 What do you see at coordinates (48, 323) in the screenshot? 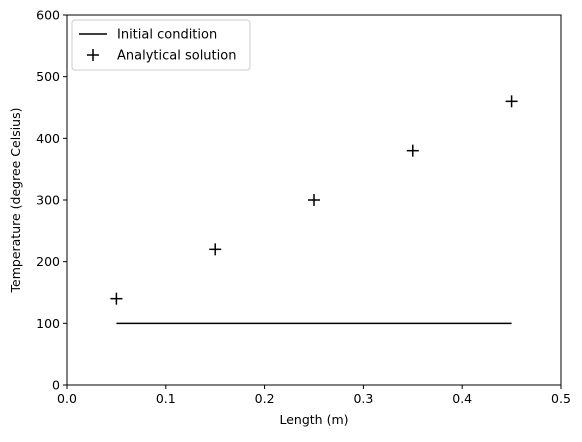
I see `y-tick-label: 100` at bounding box center [48, 323].